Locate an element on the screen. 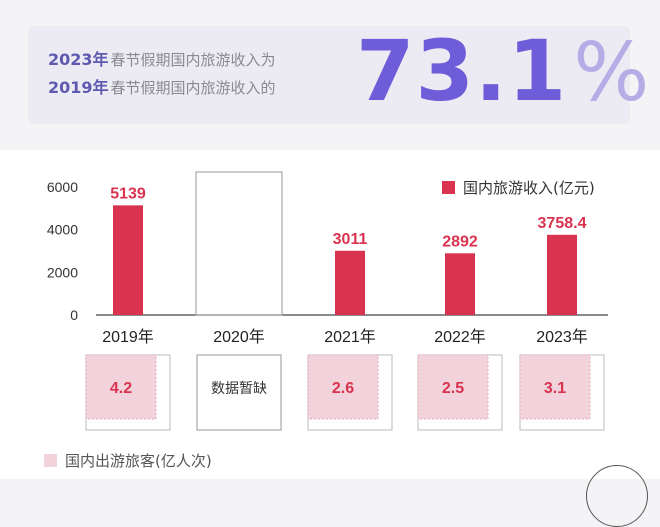  traveler-label-4: 3.1 is located at coordinates (555, 388).